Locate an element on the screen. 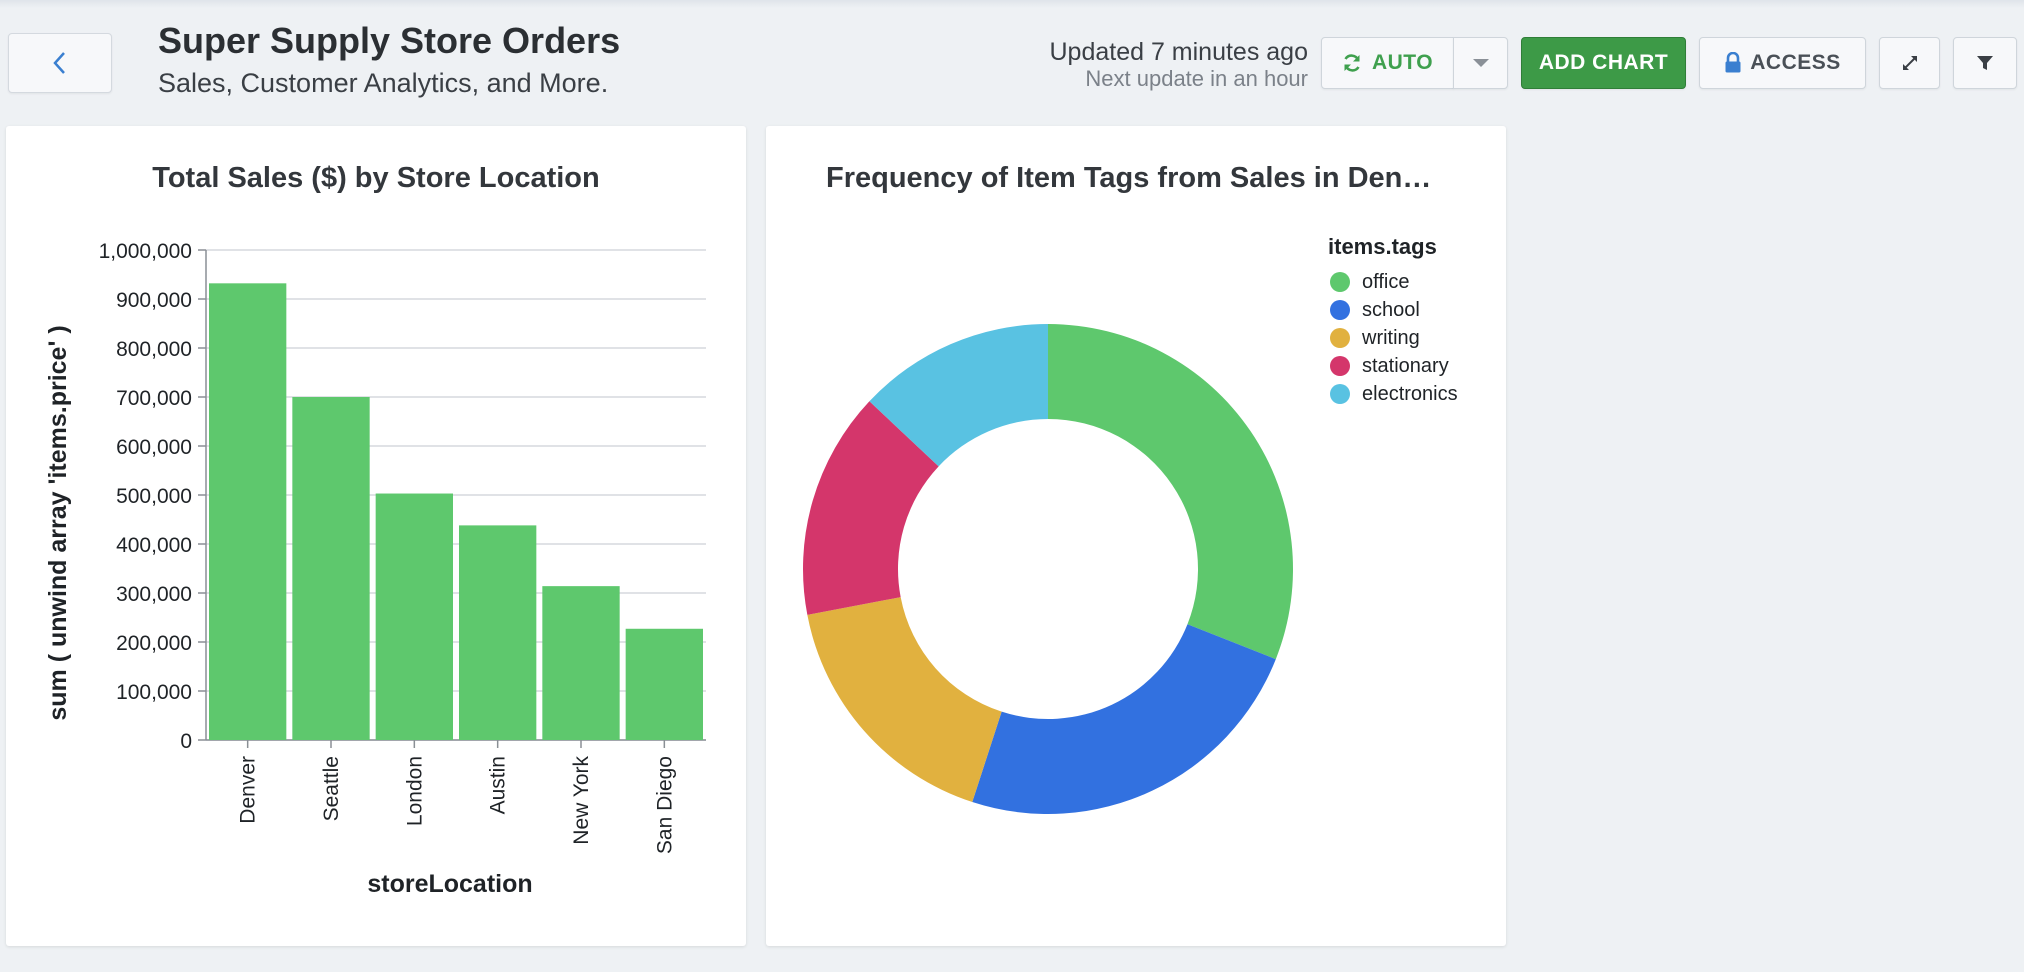 The image size is (2024, 972). legend-item-electronics: electronics is located at coordinates (1394, 394).